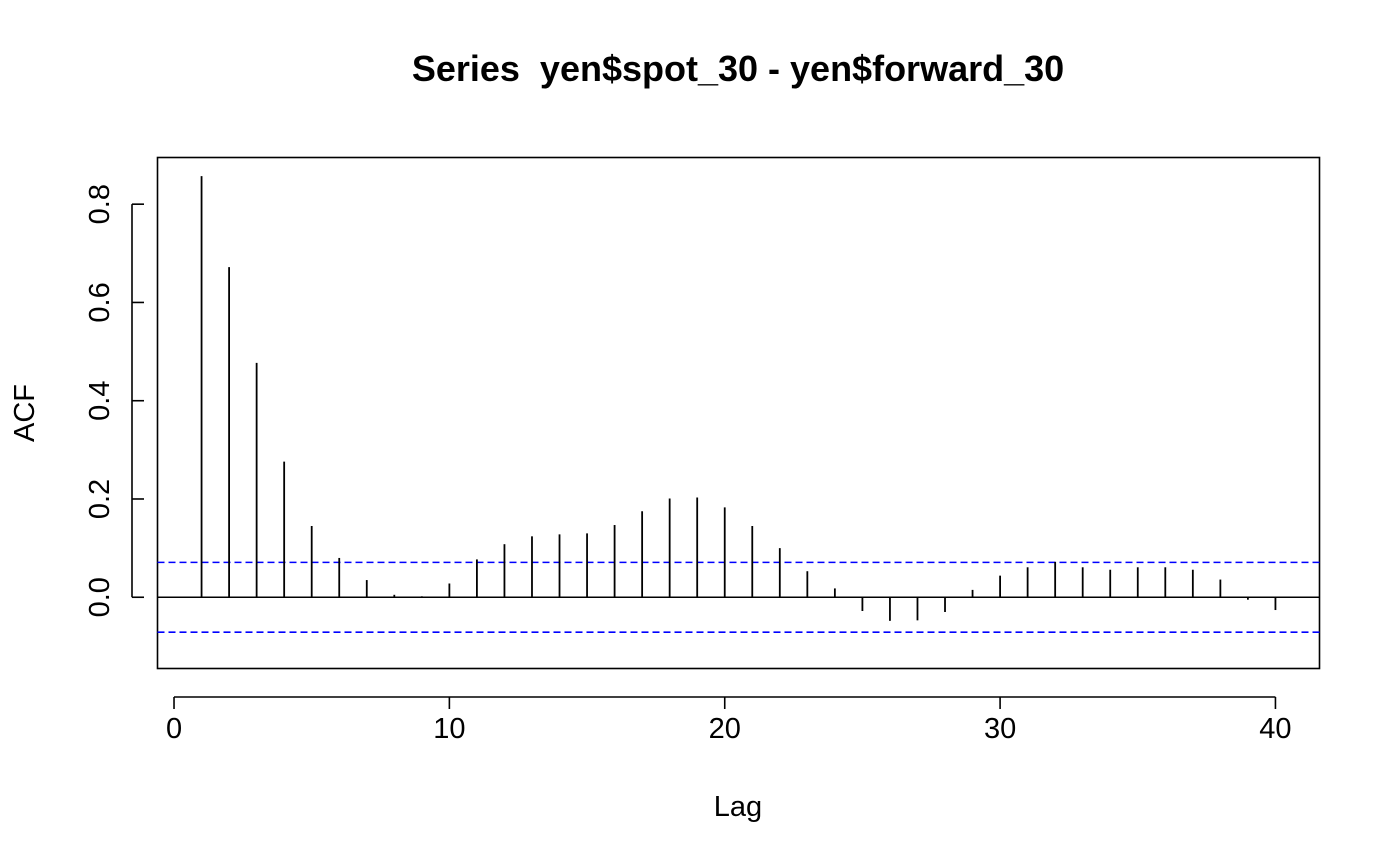 This screenshot has height=865, width=1400. Describe the element at coordinates (25, 413) in the screenshot. I see `y-axis-label: ACF` at that location.